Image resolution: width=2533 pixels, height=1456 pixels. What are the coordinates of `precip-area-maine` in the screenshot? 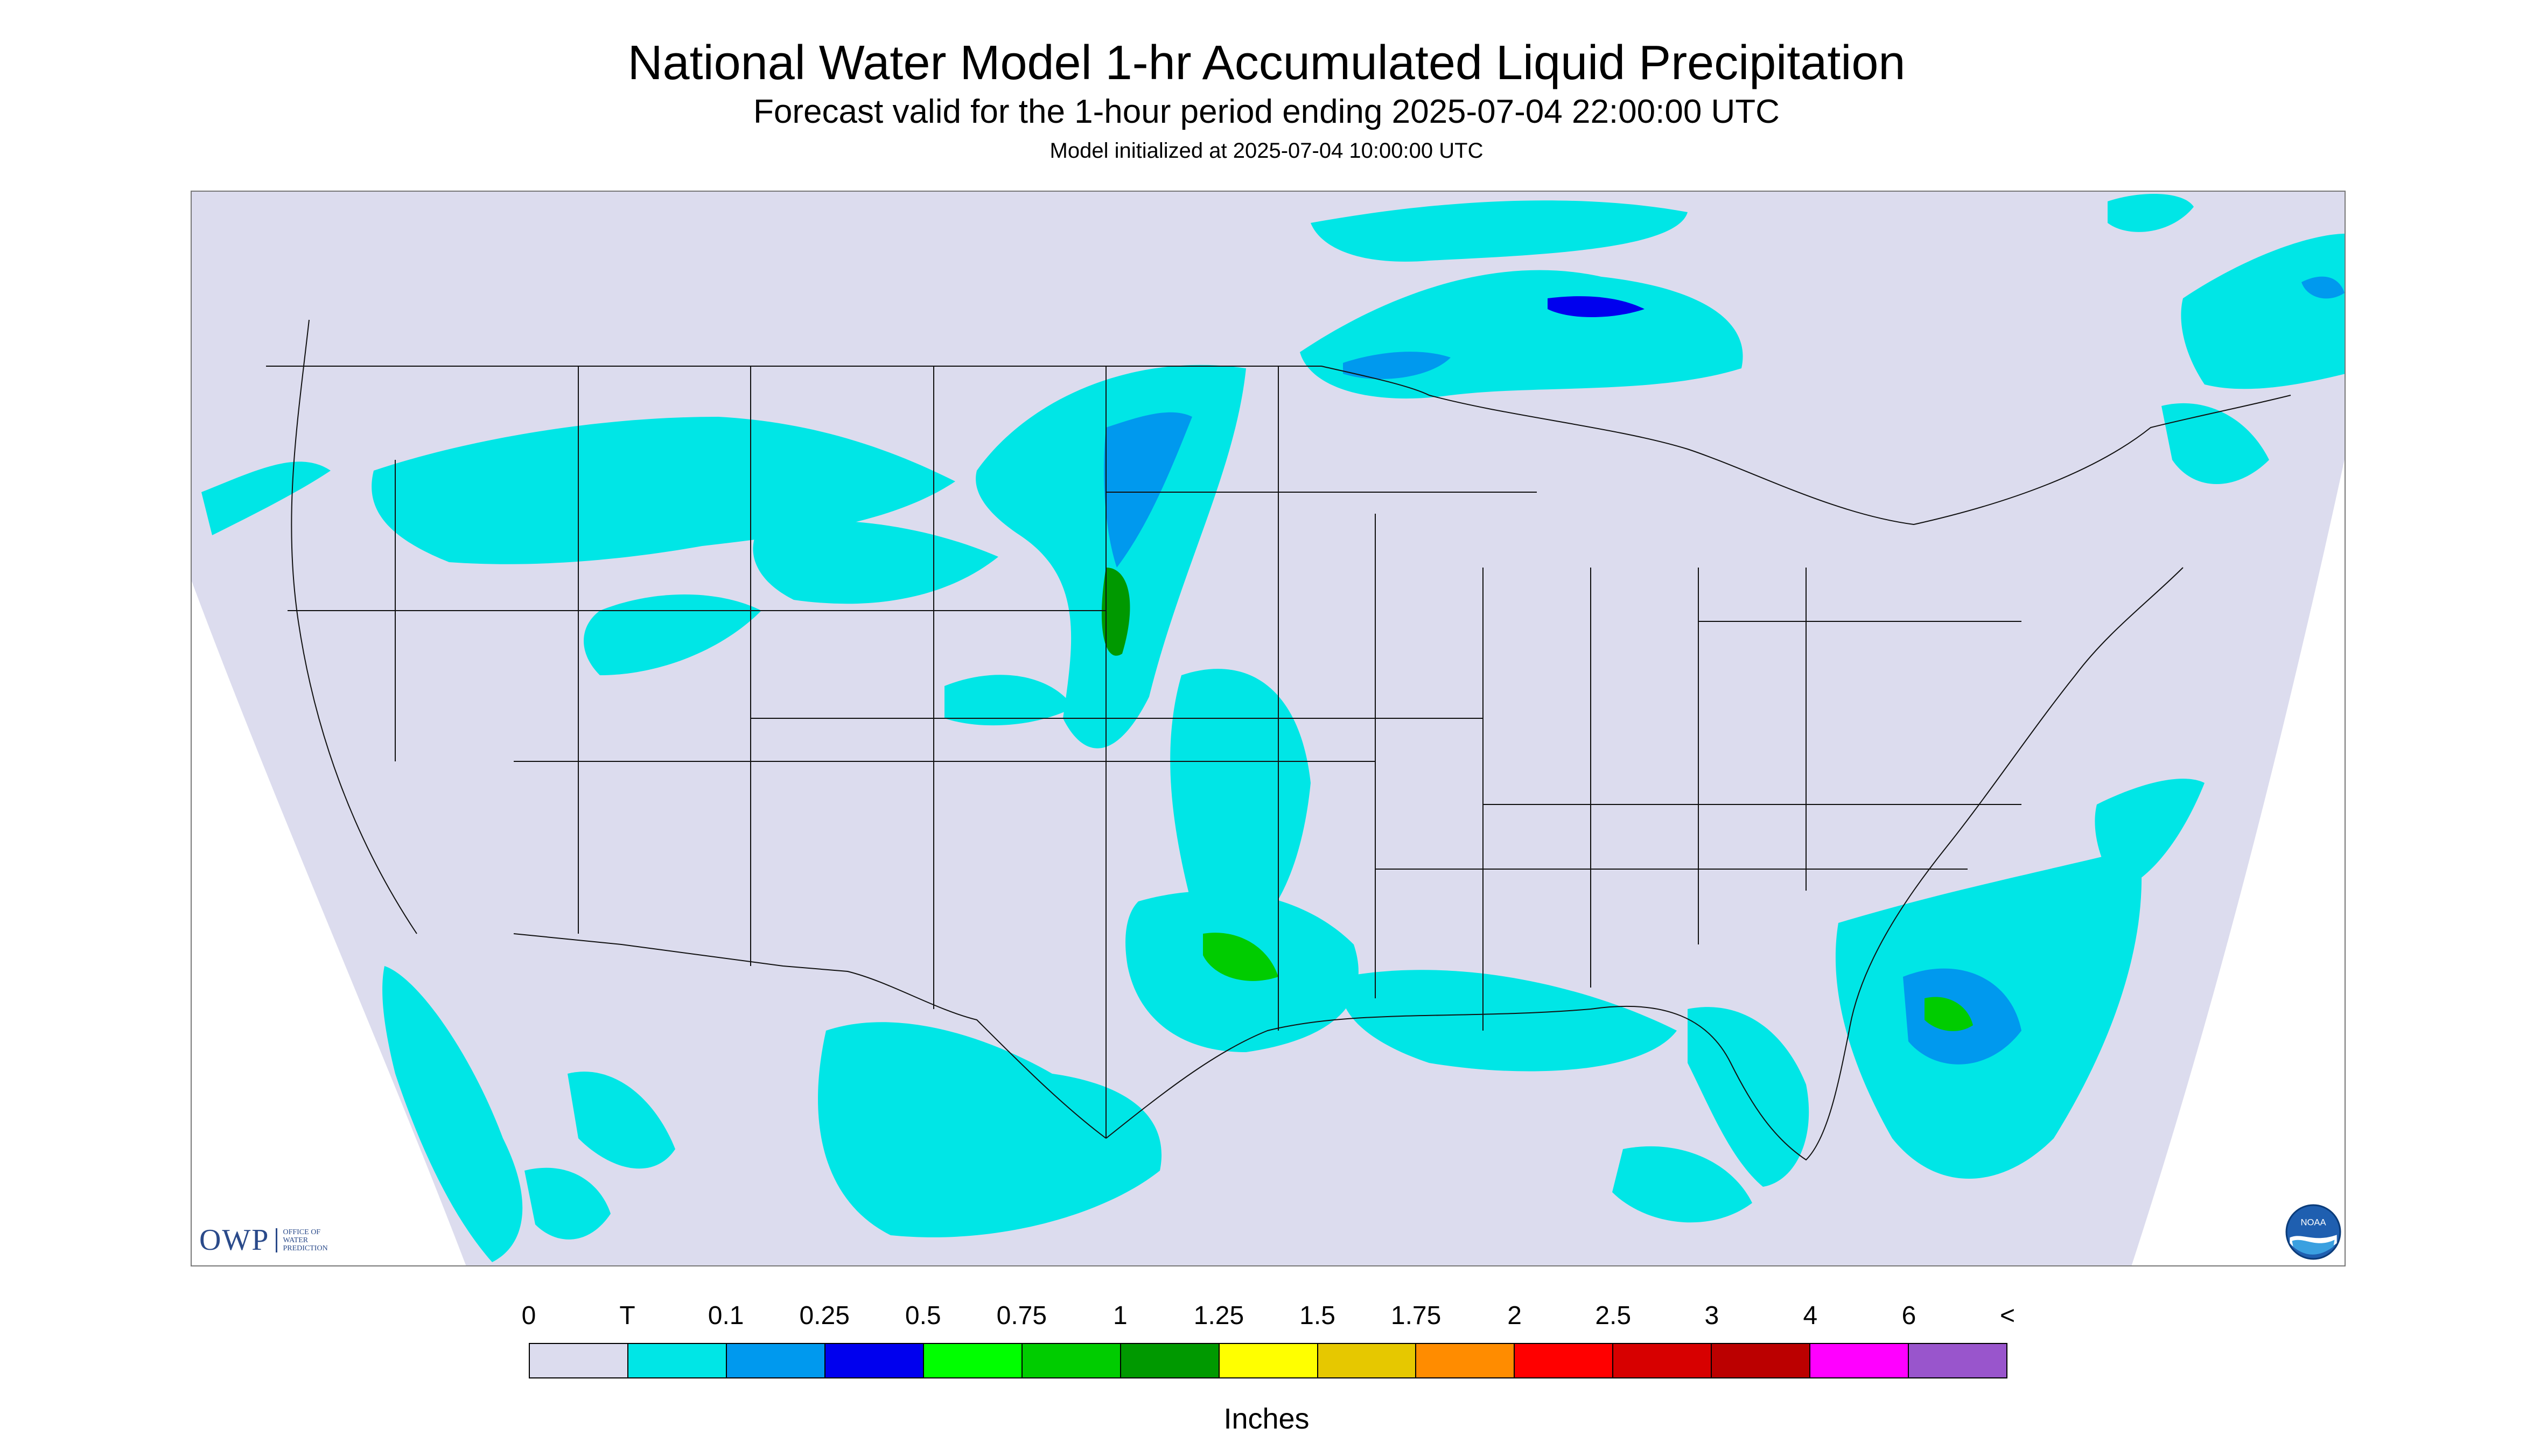 It's located at (2215, 443).